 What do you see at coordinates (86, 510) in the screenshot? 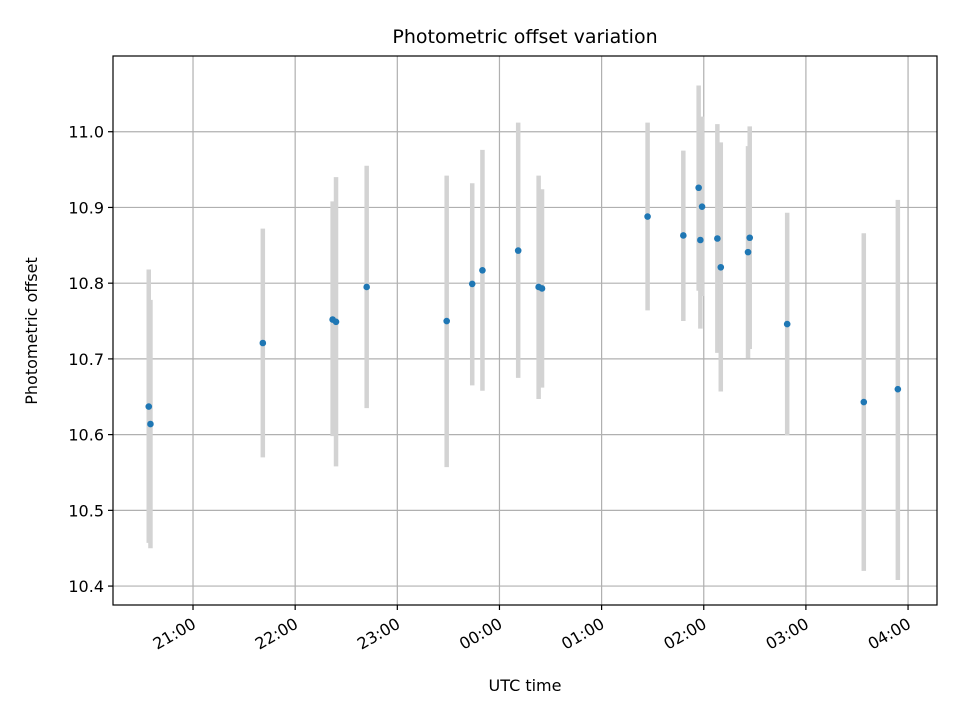
I see `y-tick-label: 10.5` at bounding box center [86, 510].